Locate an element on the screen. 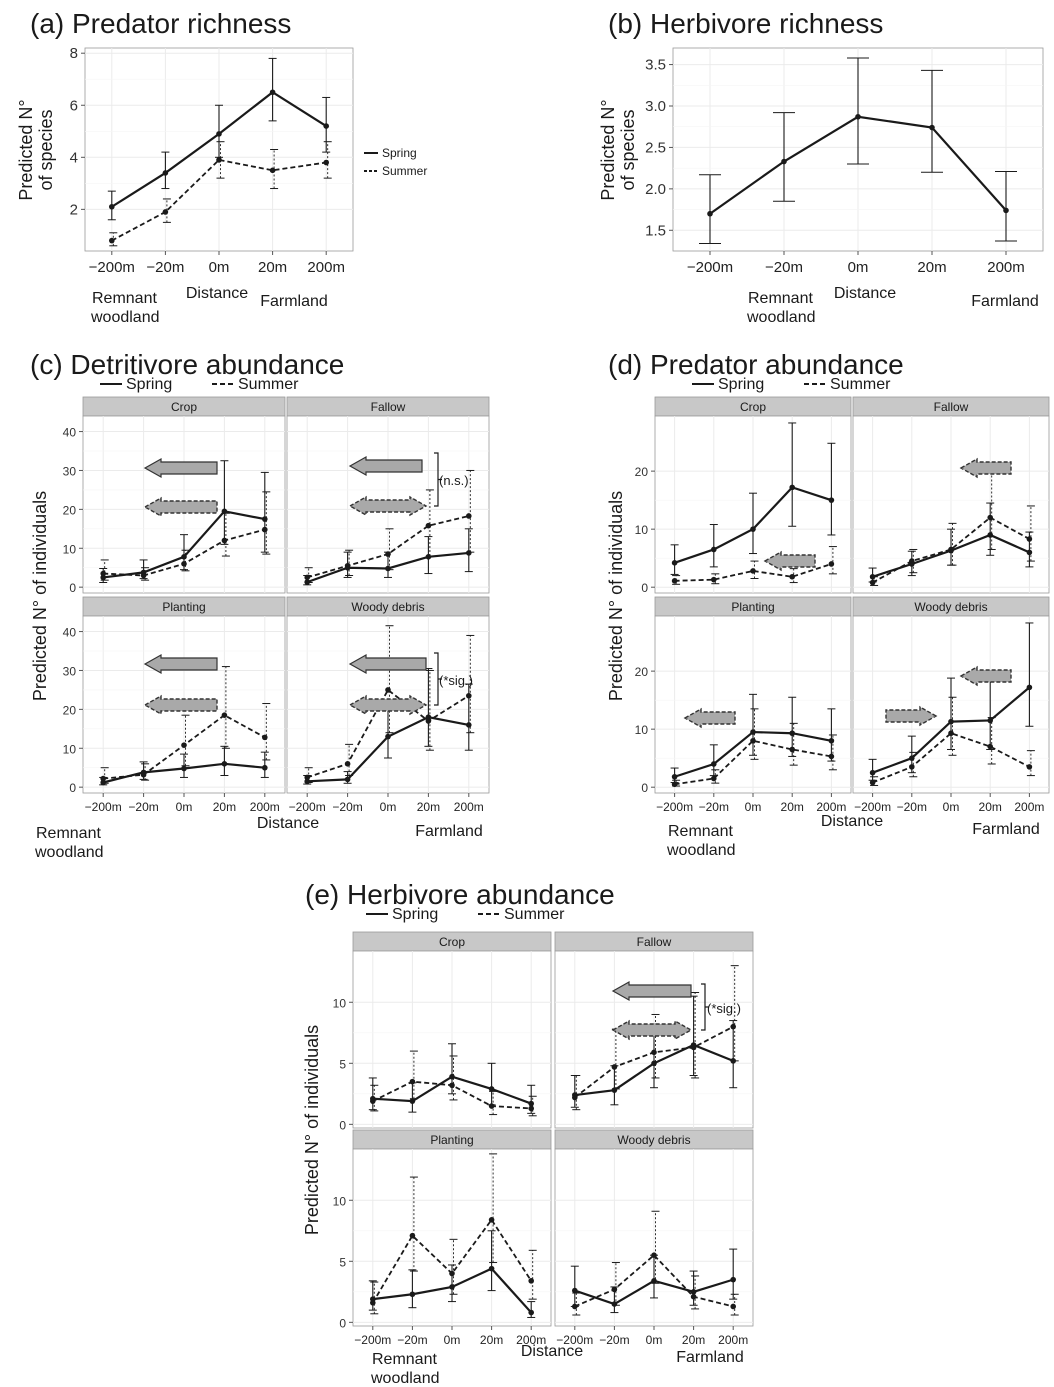  y-tick-label: 2.5 is located at coordinates (655, 147).